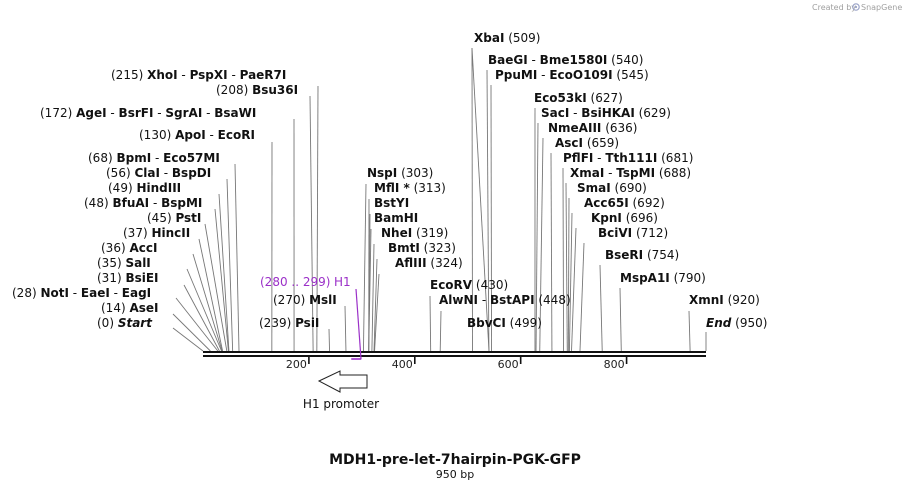  Describe the element at coordinates (404, 248) in the screenshot. I see `enzyme-name: BmtI` at that location.